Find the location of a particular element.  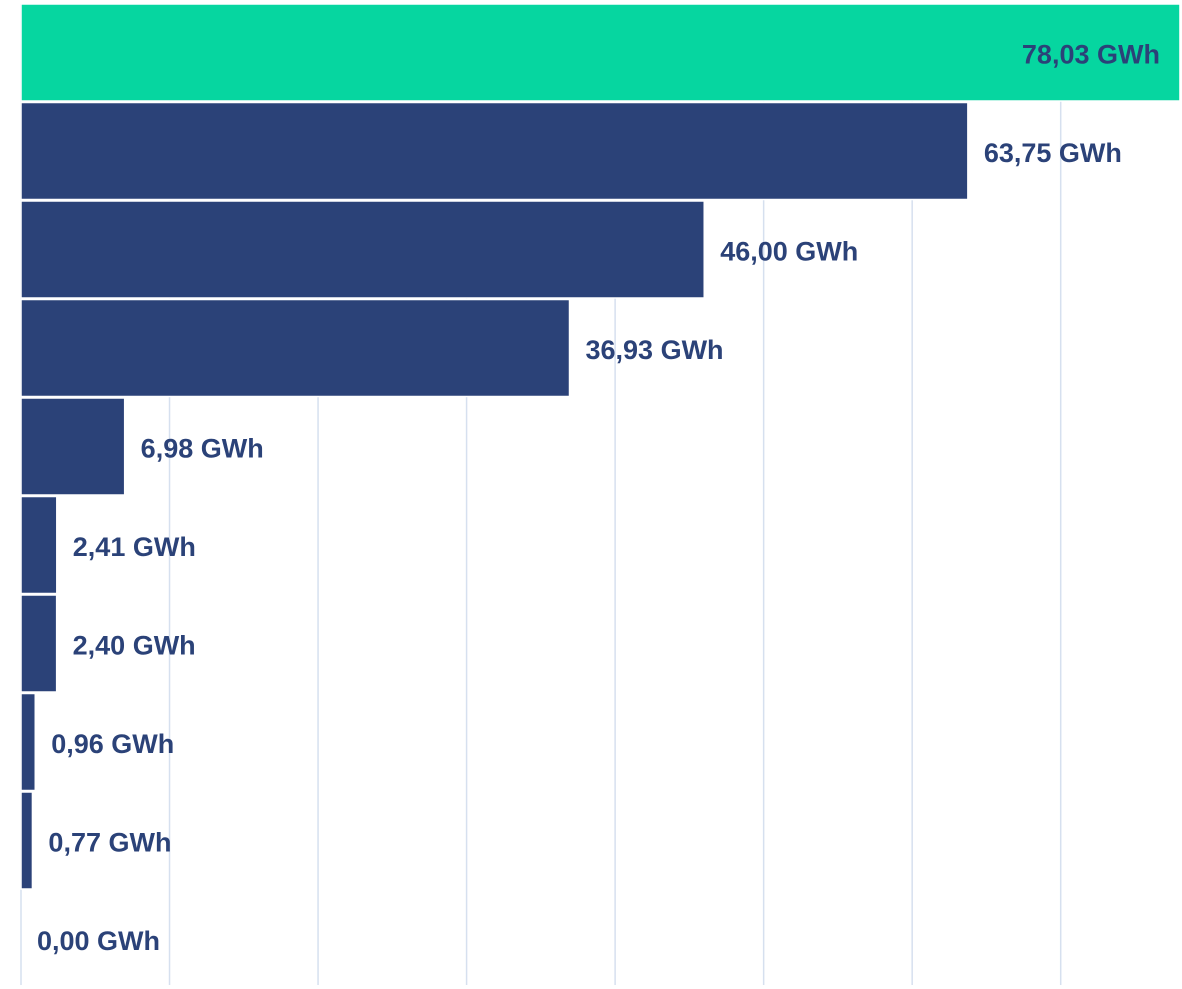

value-label: 0,77 GWh is located at coordinates (109, 843).